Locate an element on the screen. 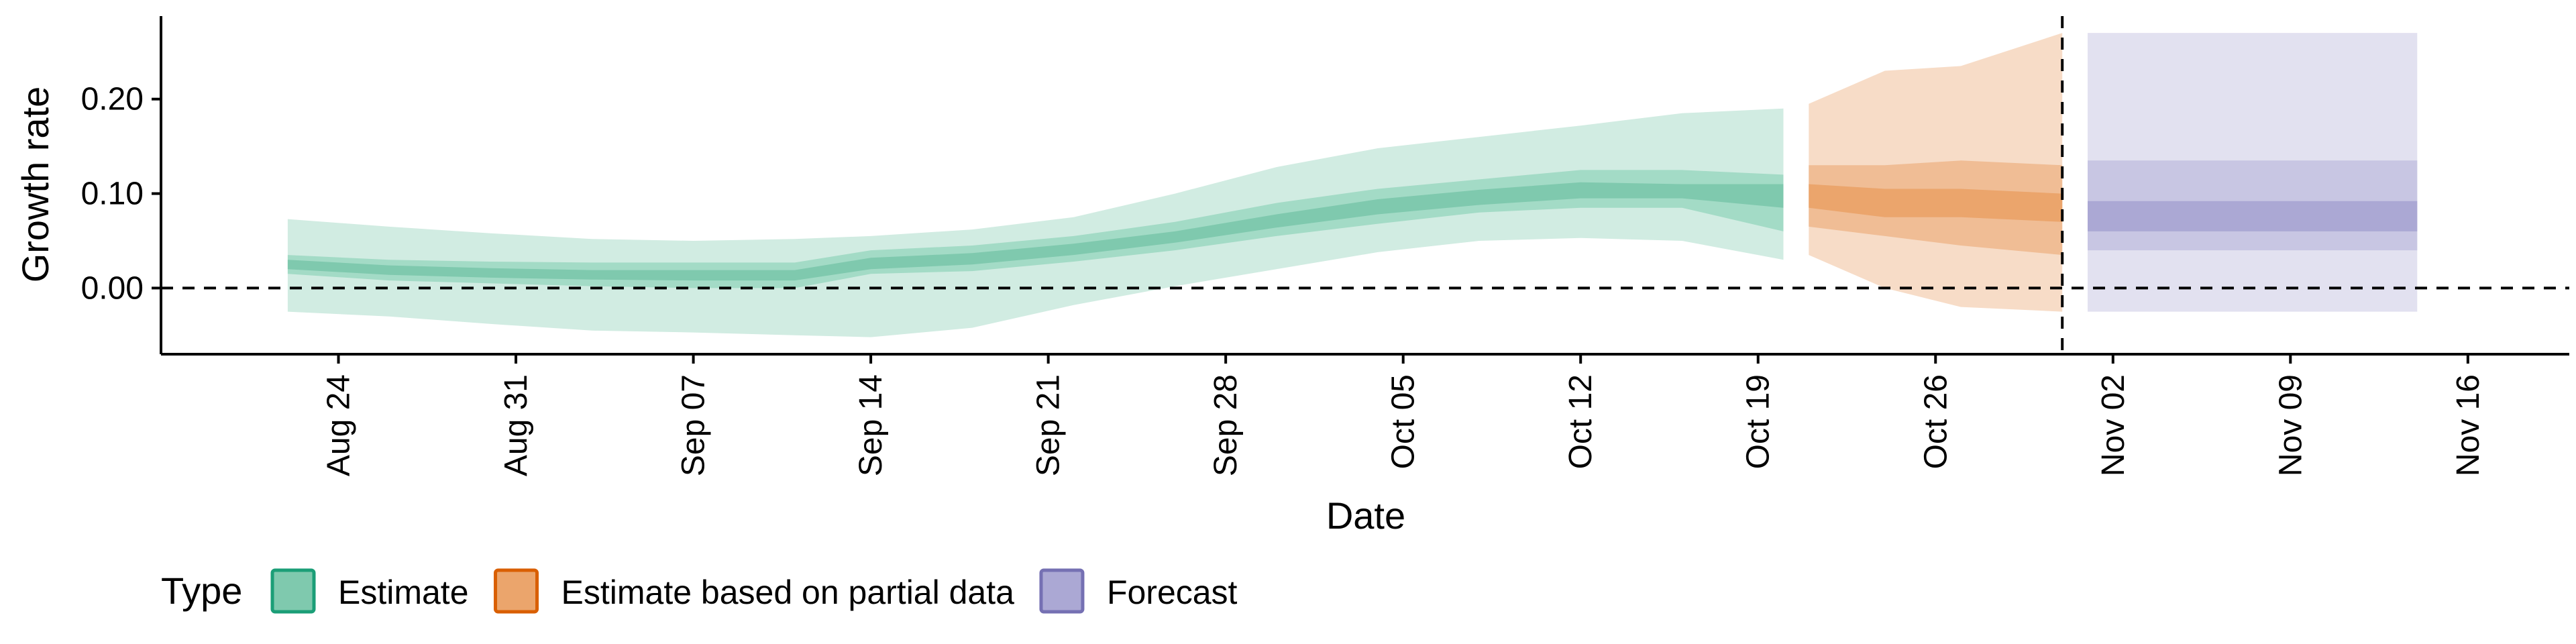  legend-item-1: Estimate based on partial data is located at coordinates (754, 591).